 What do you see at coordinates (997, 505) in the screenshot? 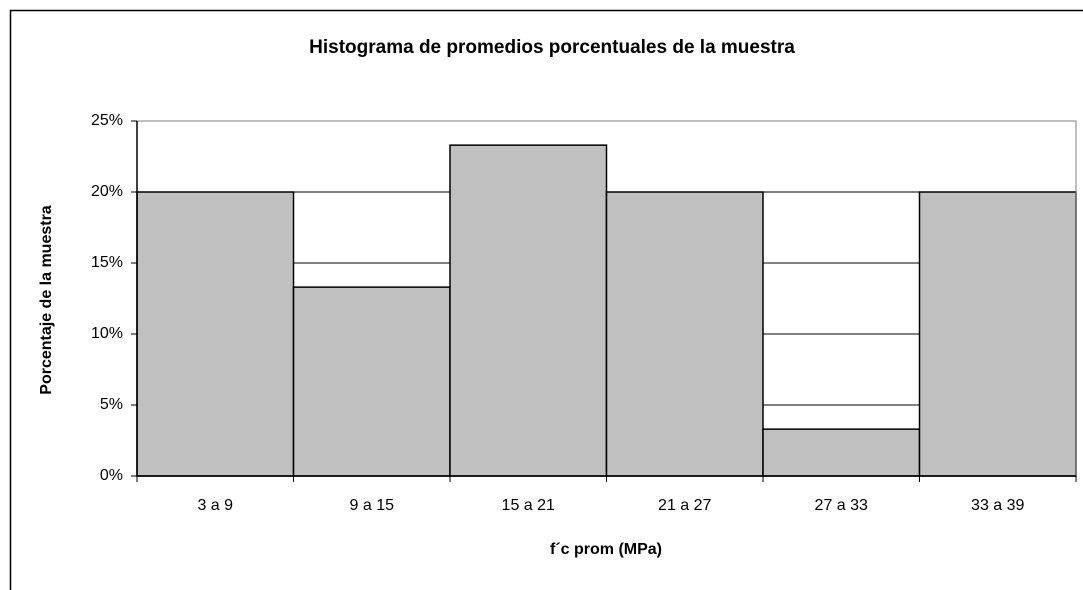
I see `x-tick-label: 33 a 39` at bounding box center [997, 505].